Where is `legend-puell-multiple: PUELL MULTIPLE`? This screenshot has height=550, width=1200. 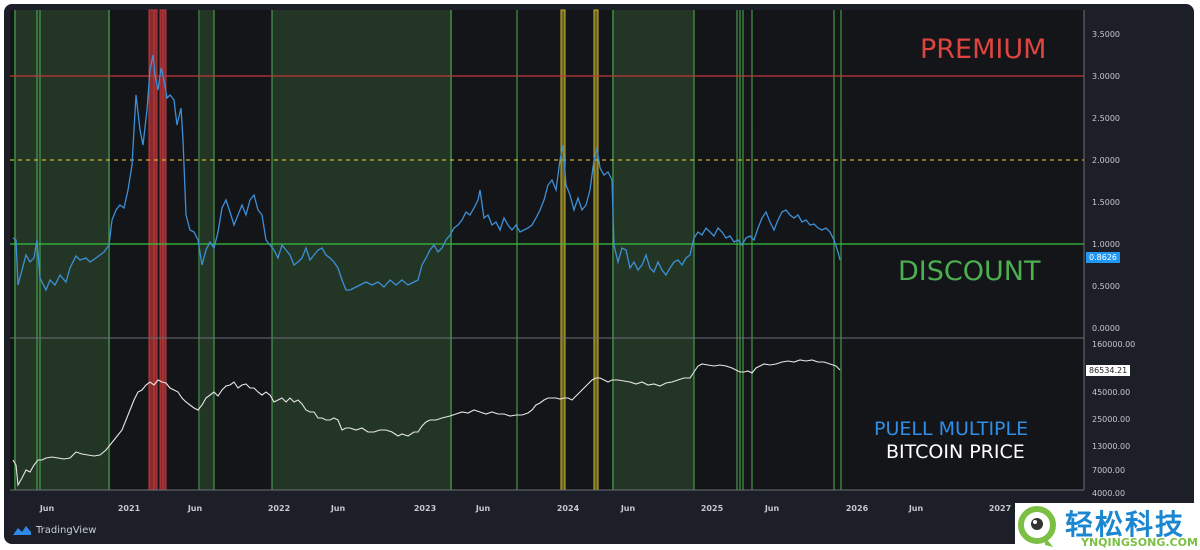 legend-puell-multiple: PUELL MULTIPLE is located at coordinates (951, 429).